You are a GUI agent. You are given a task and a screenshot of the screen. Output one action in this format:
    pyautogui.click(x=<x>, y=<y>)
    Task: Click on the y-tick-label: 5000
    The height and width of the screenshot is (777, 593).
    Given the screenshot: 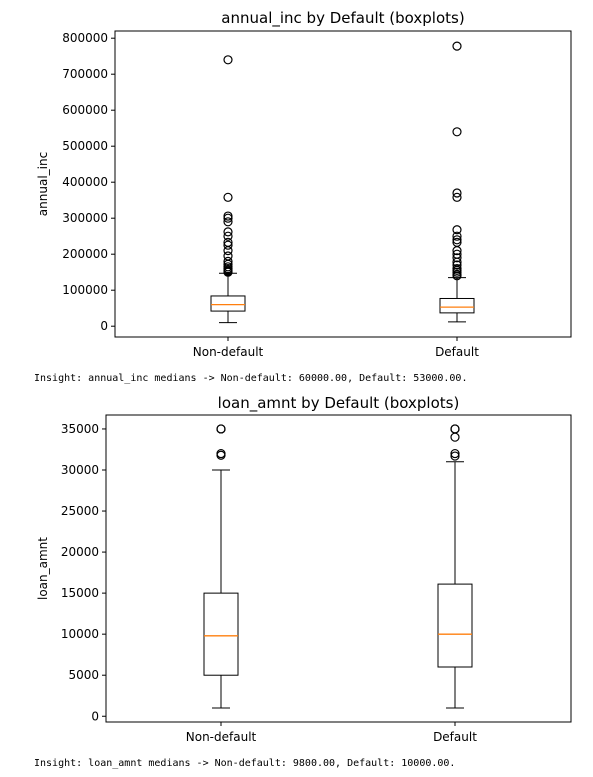 What is the action you would take?
    pyautogui.click(x=83, y=675)
    